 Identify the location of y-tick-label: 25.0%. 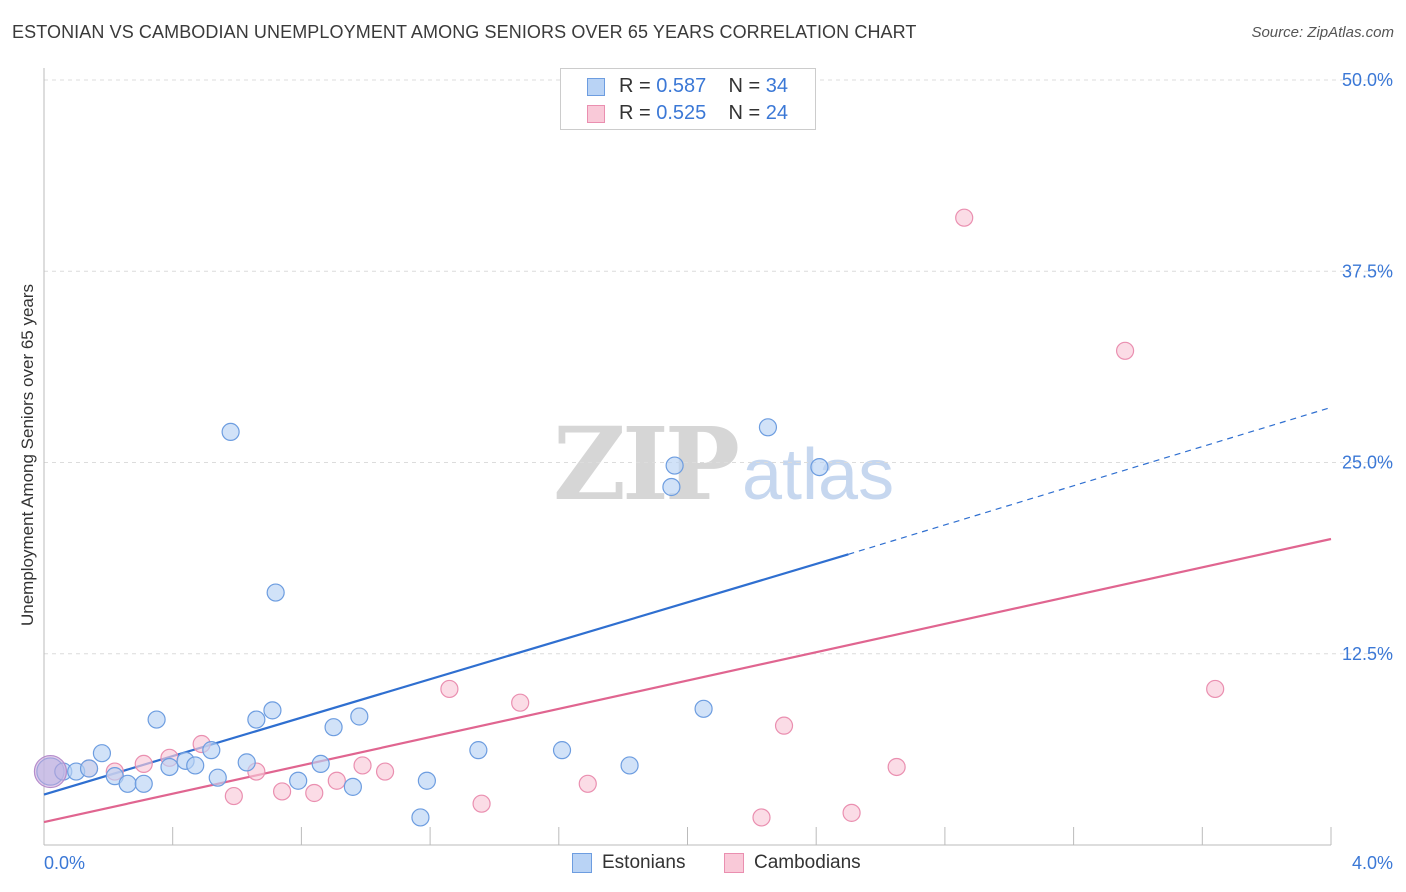
(1367, 463).